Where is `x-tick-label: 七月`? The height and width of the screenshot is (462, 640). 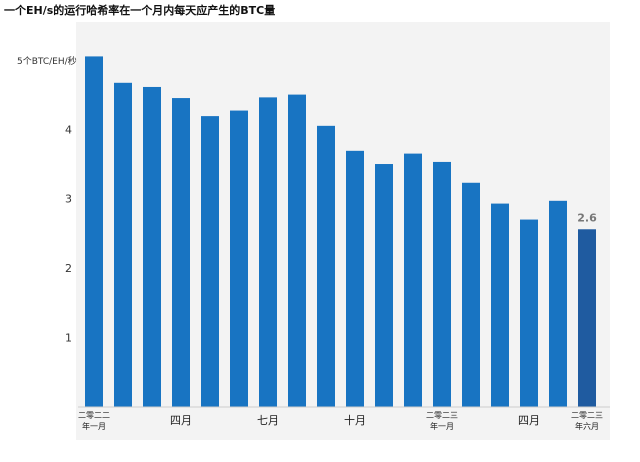
x-tick-label: 七月 is located at coordinates (268, 420).